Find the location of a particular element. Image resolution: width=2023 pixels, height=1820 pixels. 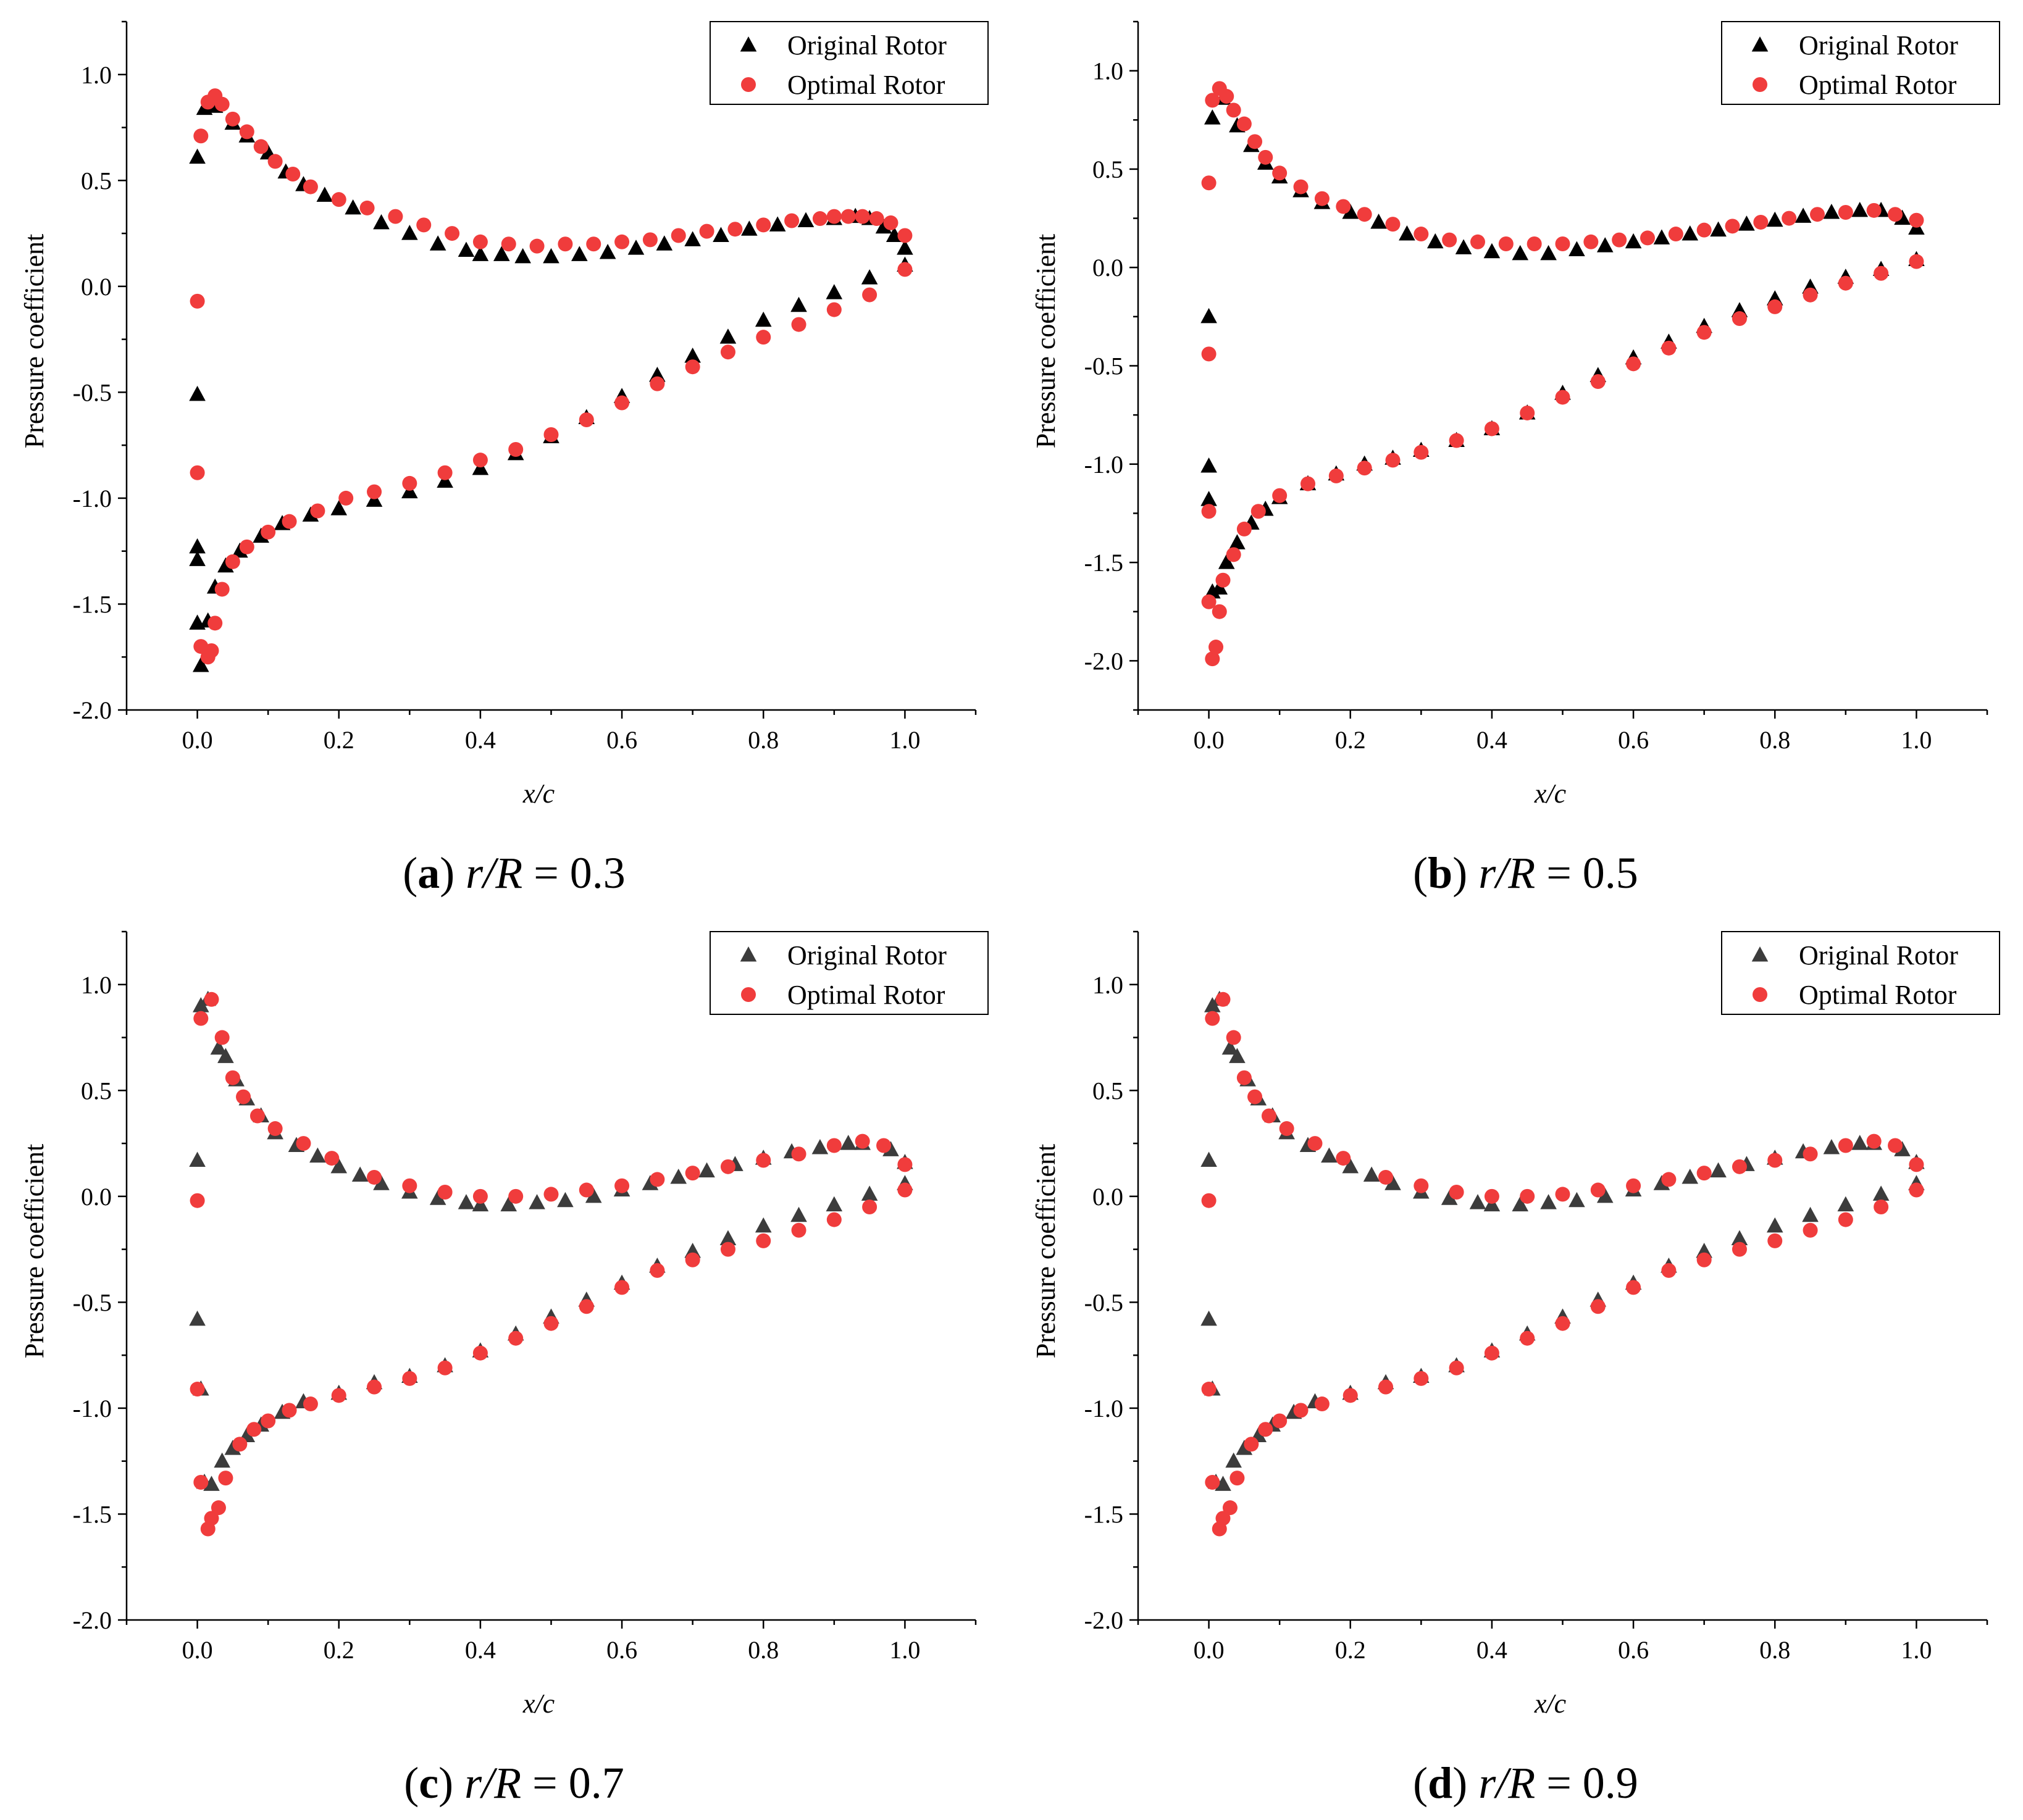

y-tick-label-d: 0.0 is located at coordinates (1107, 1197).